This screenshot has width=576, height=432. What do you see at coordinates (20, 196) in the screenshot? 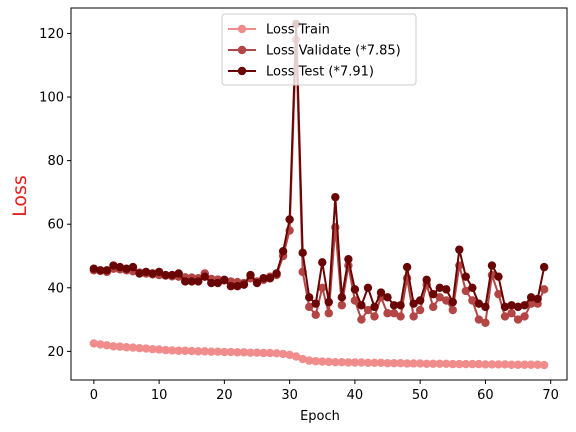
I see `y-axis-label: Loss` at bounding box center [20, 196].